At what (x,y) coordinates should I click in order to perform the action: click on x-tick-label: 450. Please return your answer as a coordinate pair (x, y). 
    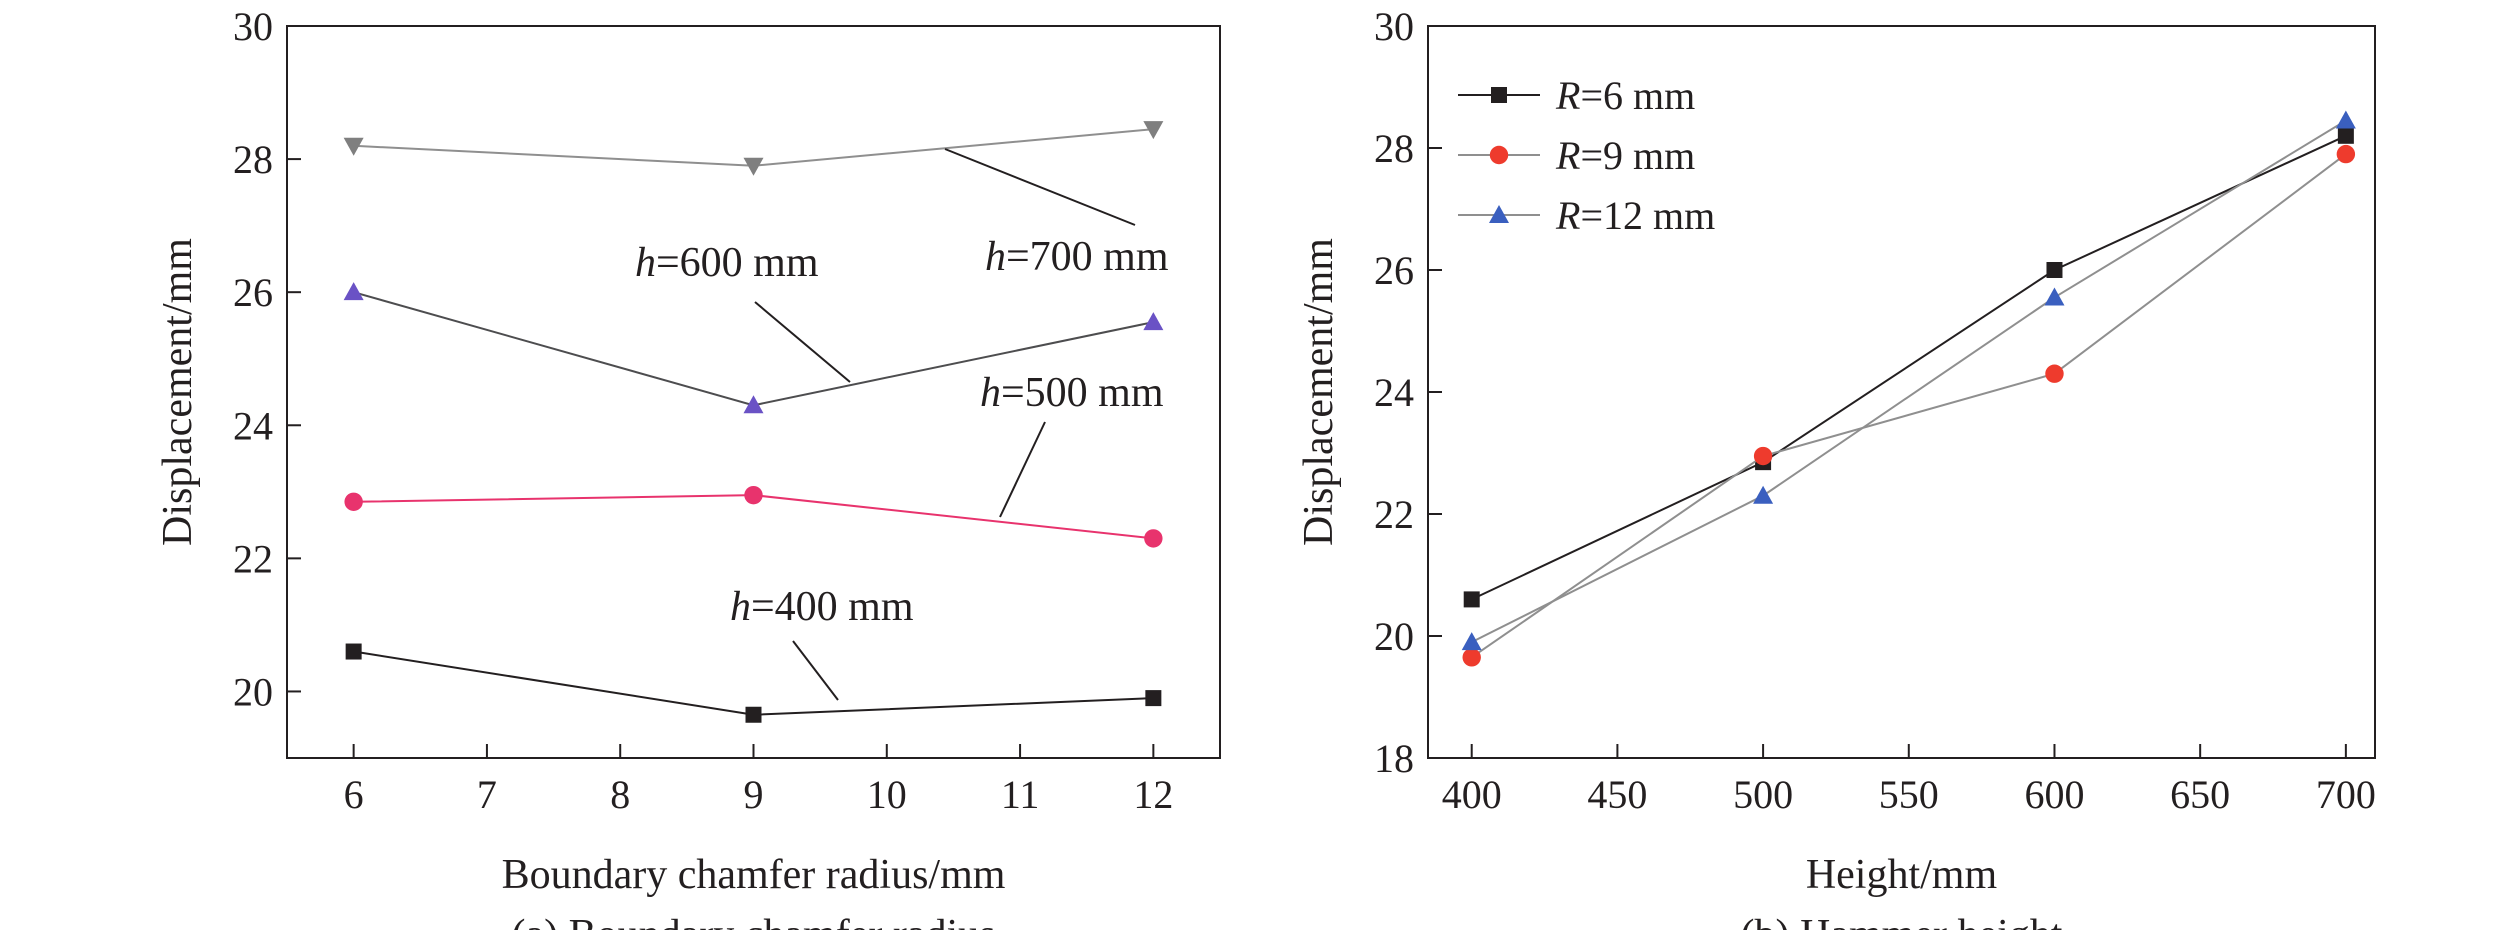
    Looking at the image, I should click on (1617, 794).